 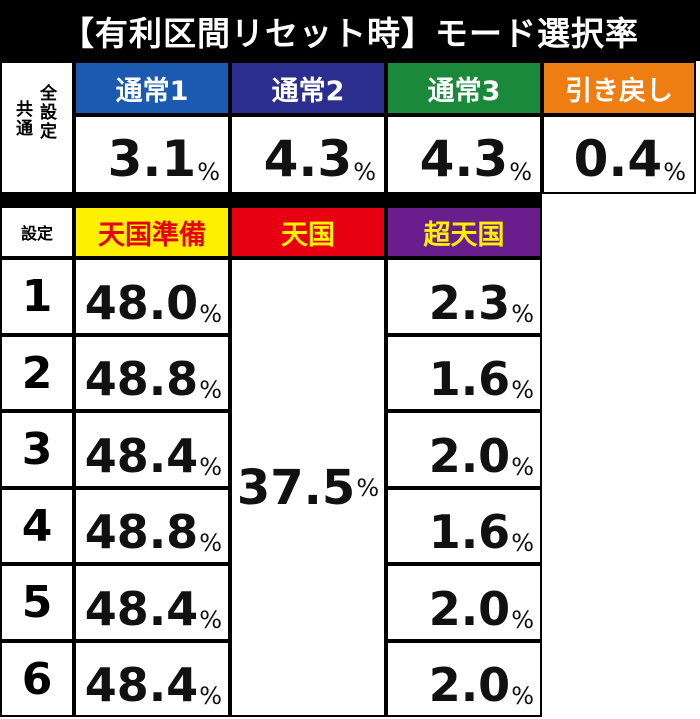 I want to click on tengoku-value-all-settings: 37.5%, so click(x=308, y=487).